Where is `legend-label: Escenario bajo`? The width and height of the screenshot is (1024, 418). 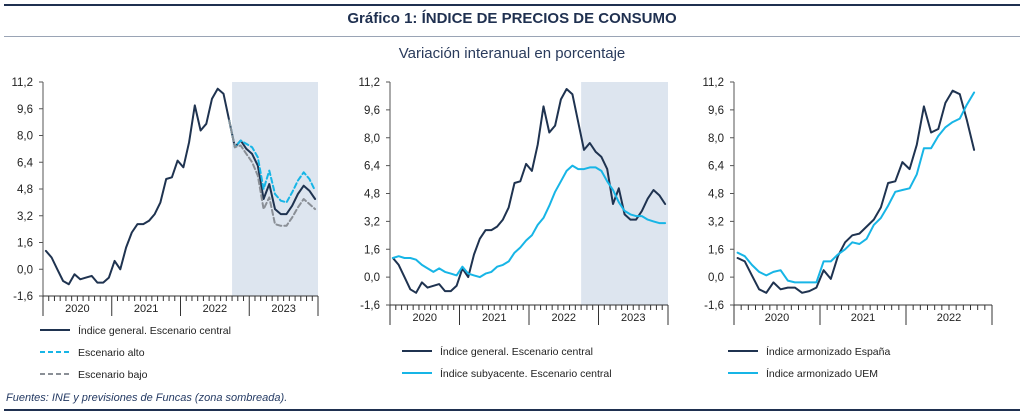
legend-label: Escenario bajo is located at coordinates (113, 375).